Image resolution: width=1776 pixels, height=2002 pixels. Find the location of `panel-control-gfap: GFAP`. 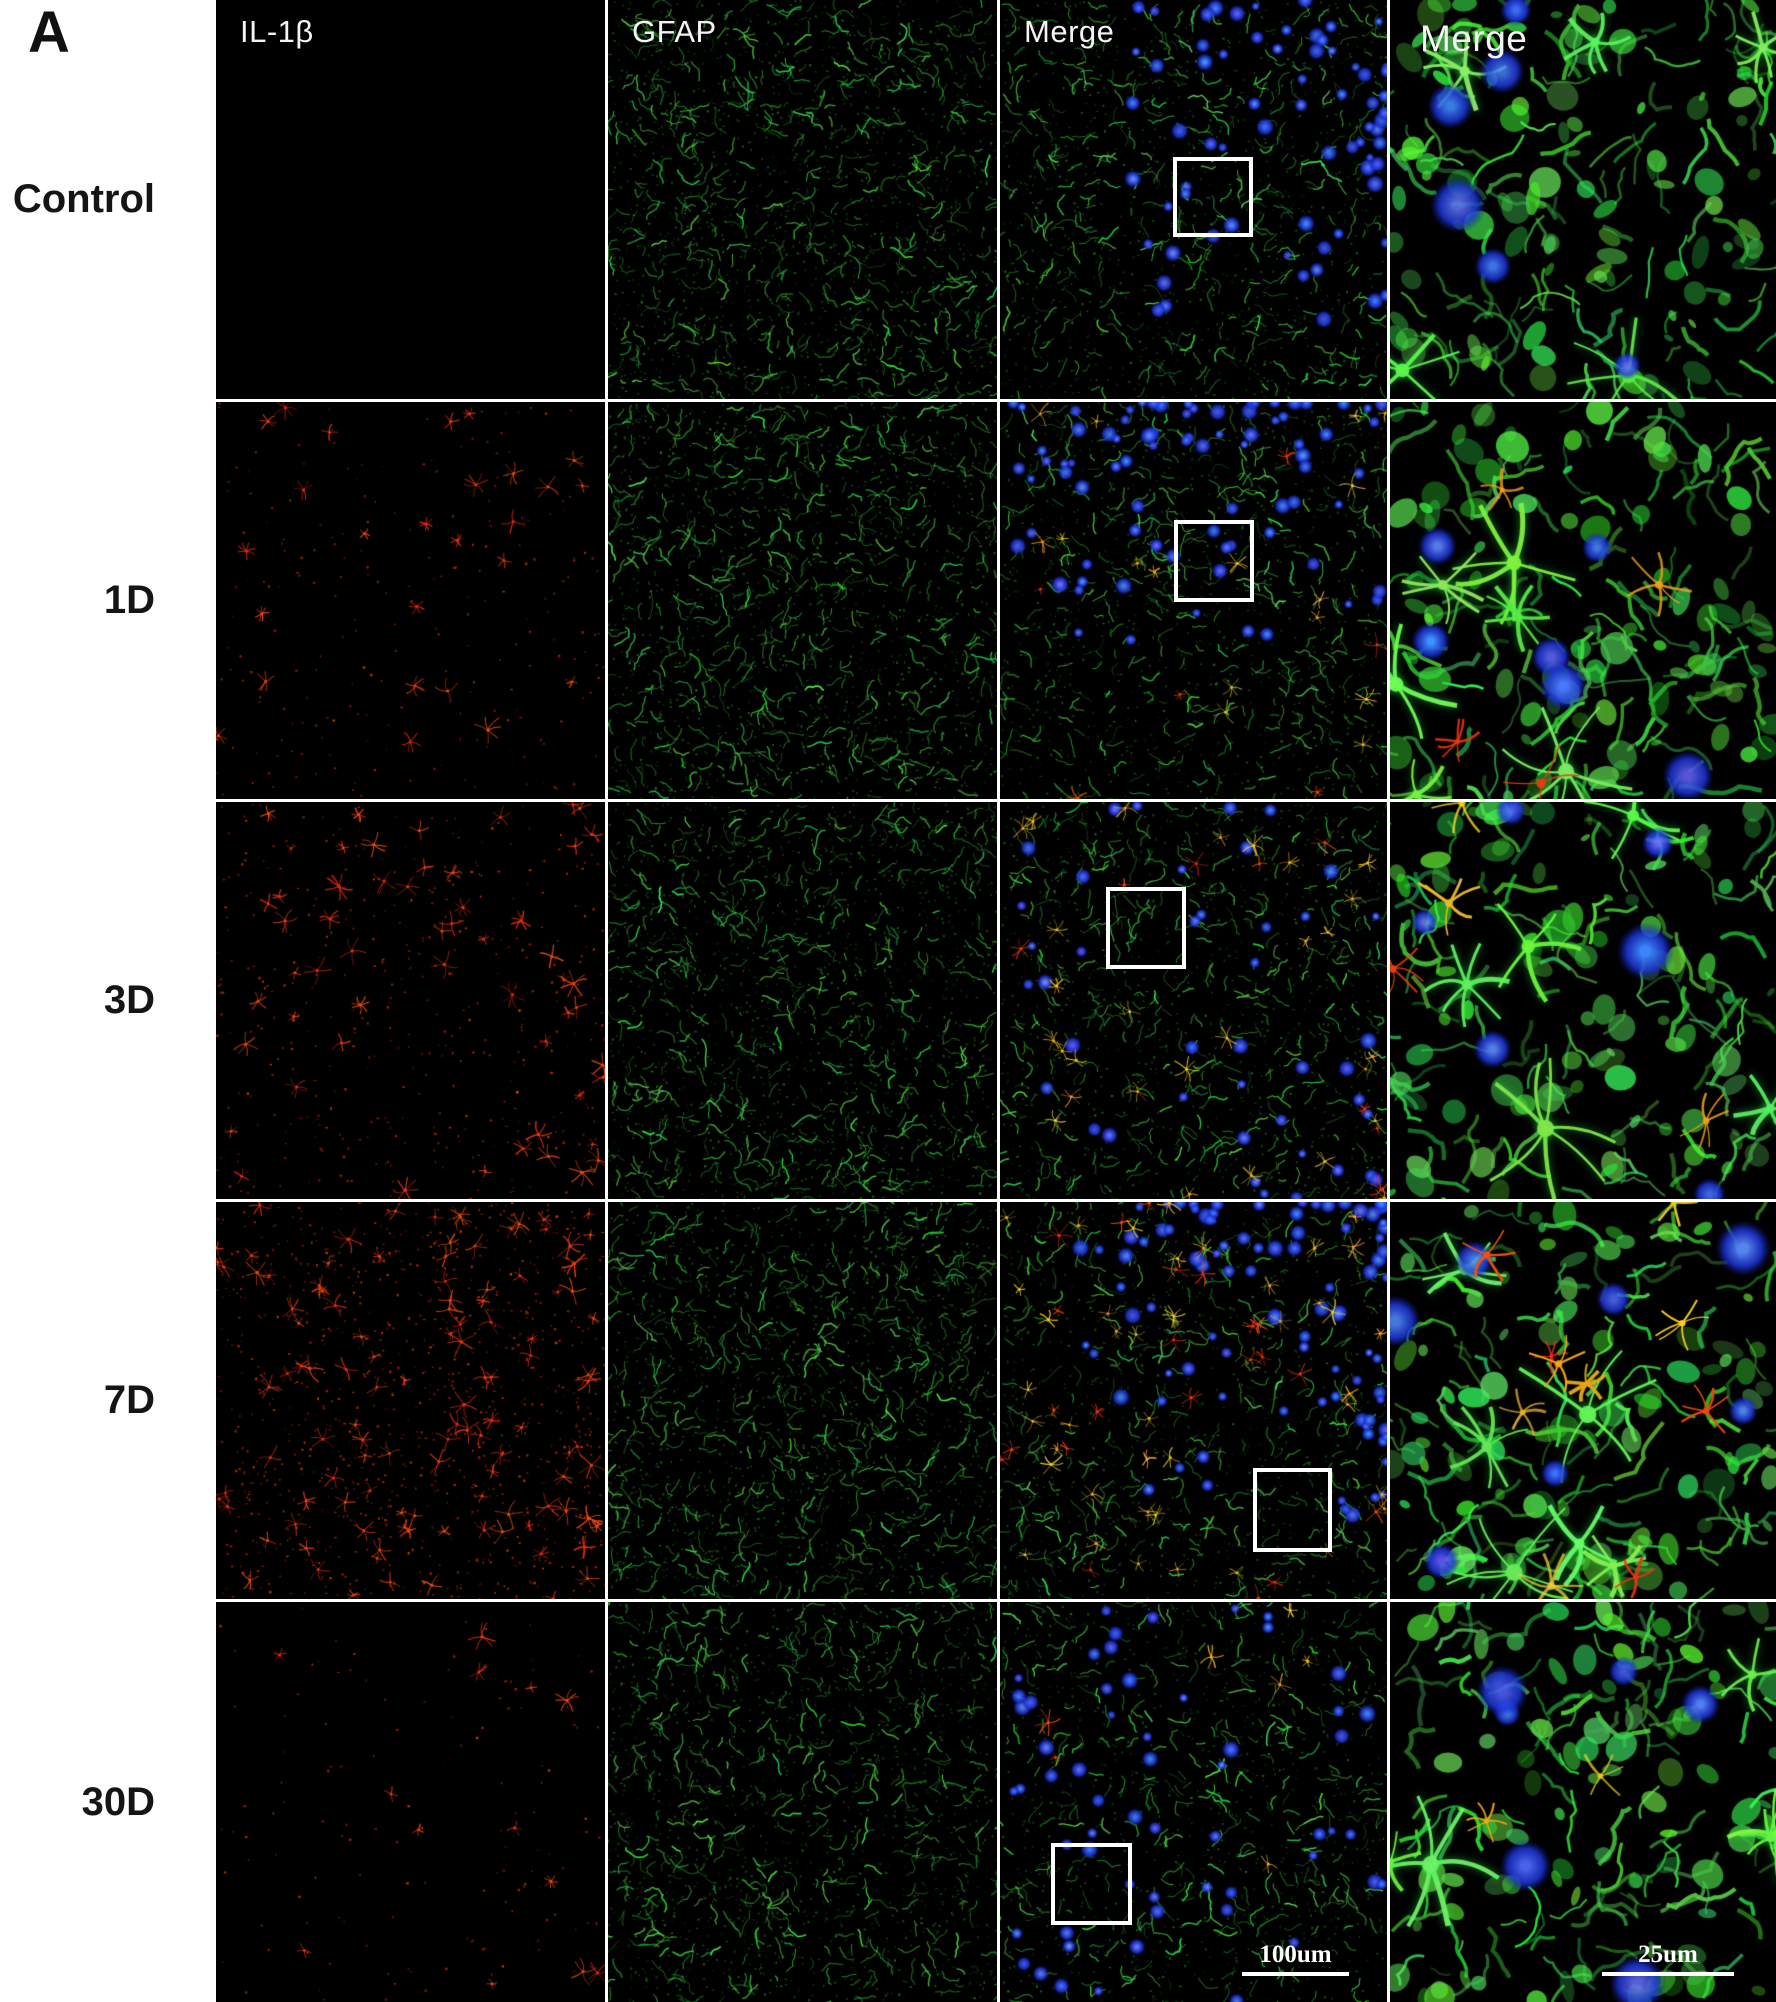

panel-control-gfap: GFAP is located at coordinates (802, 199).